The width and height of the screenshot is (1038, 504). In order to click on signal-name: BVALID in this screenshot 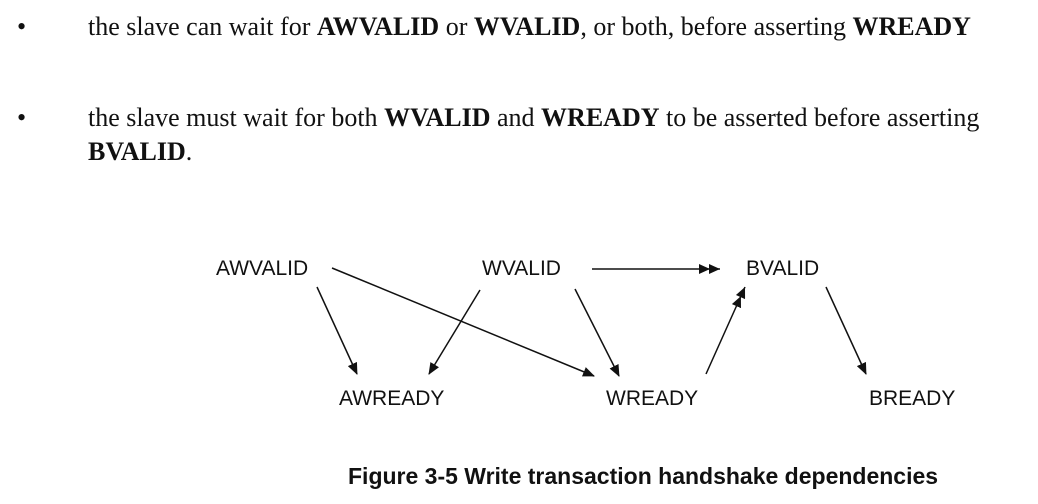, I will do `click(137, 151)`.